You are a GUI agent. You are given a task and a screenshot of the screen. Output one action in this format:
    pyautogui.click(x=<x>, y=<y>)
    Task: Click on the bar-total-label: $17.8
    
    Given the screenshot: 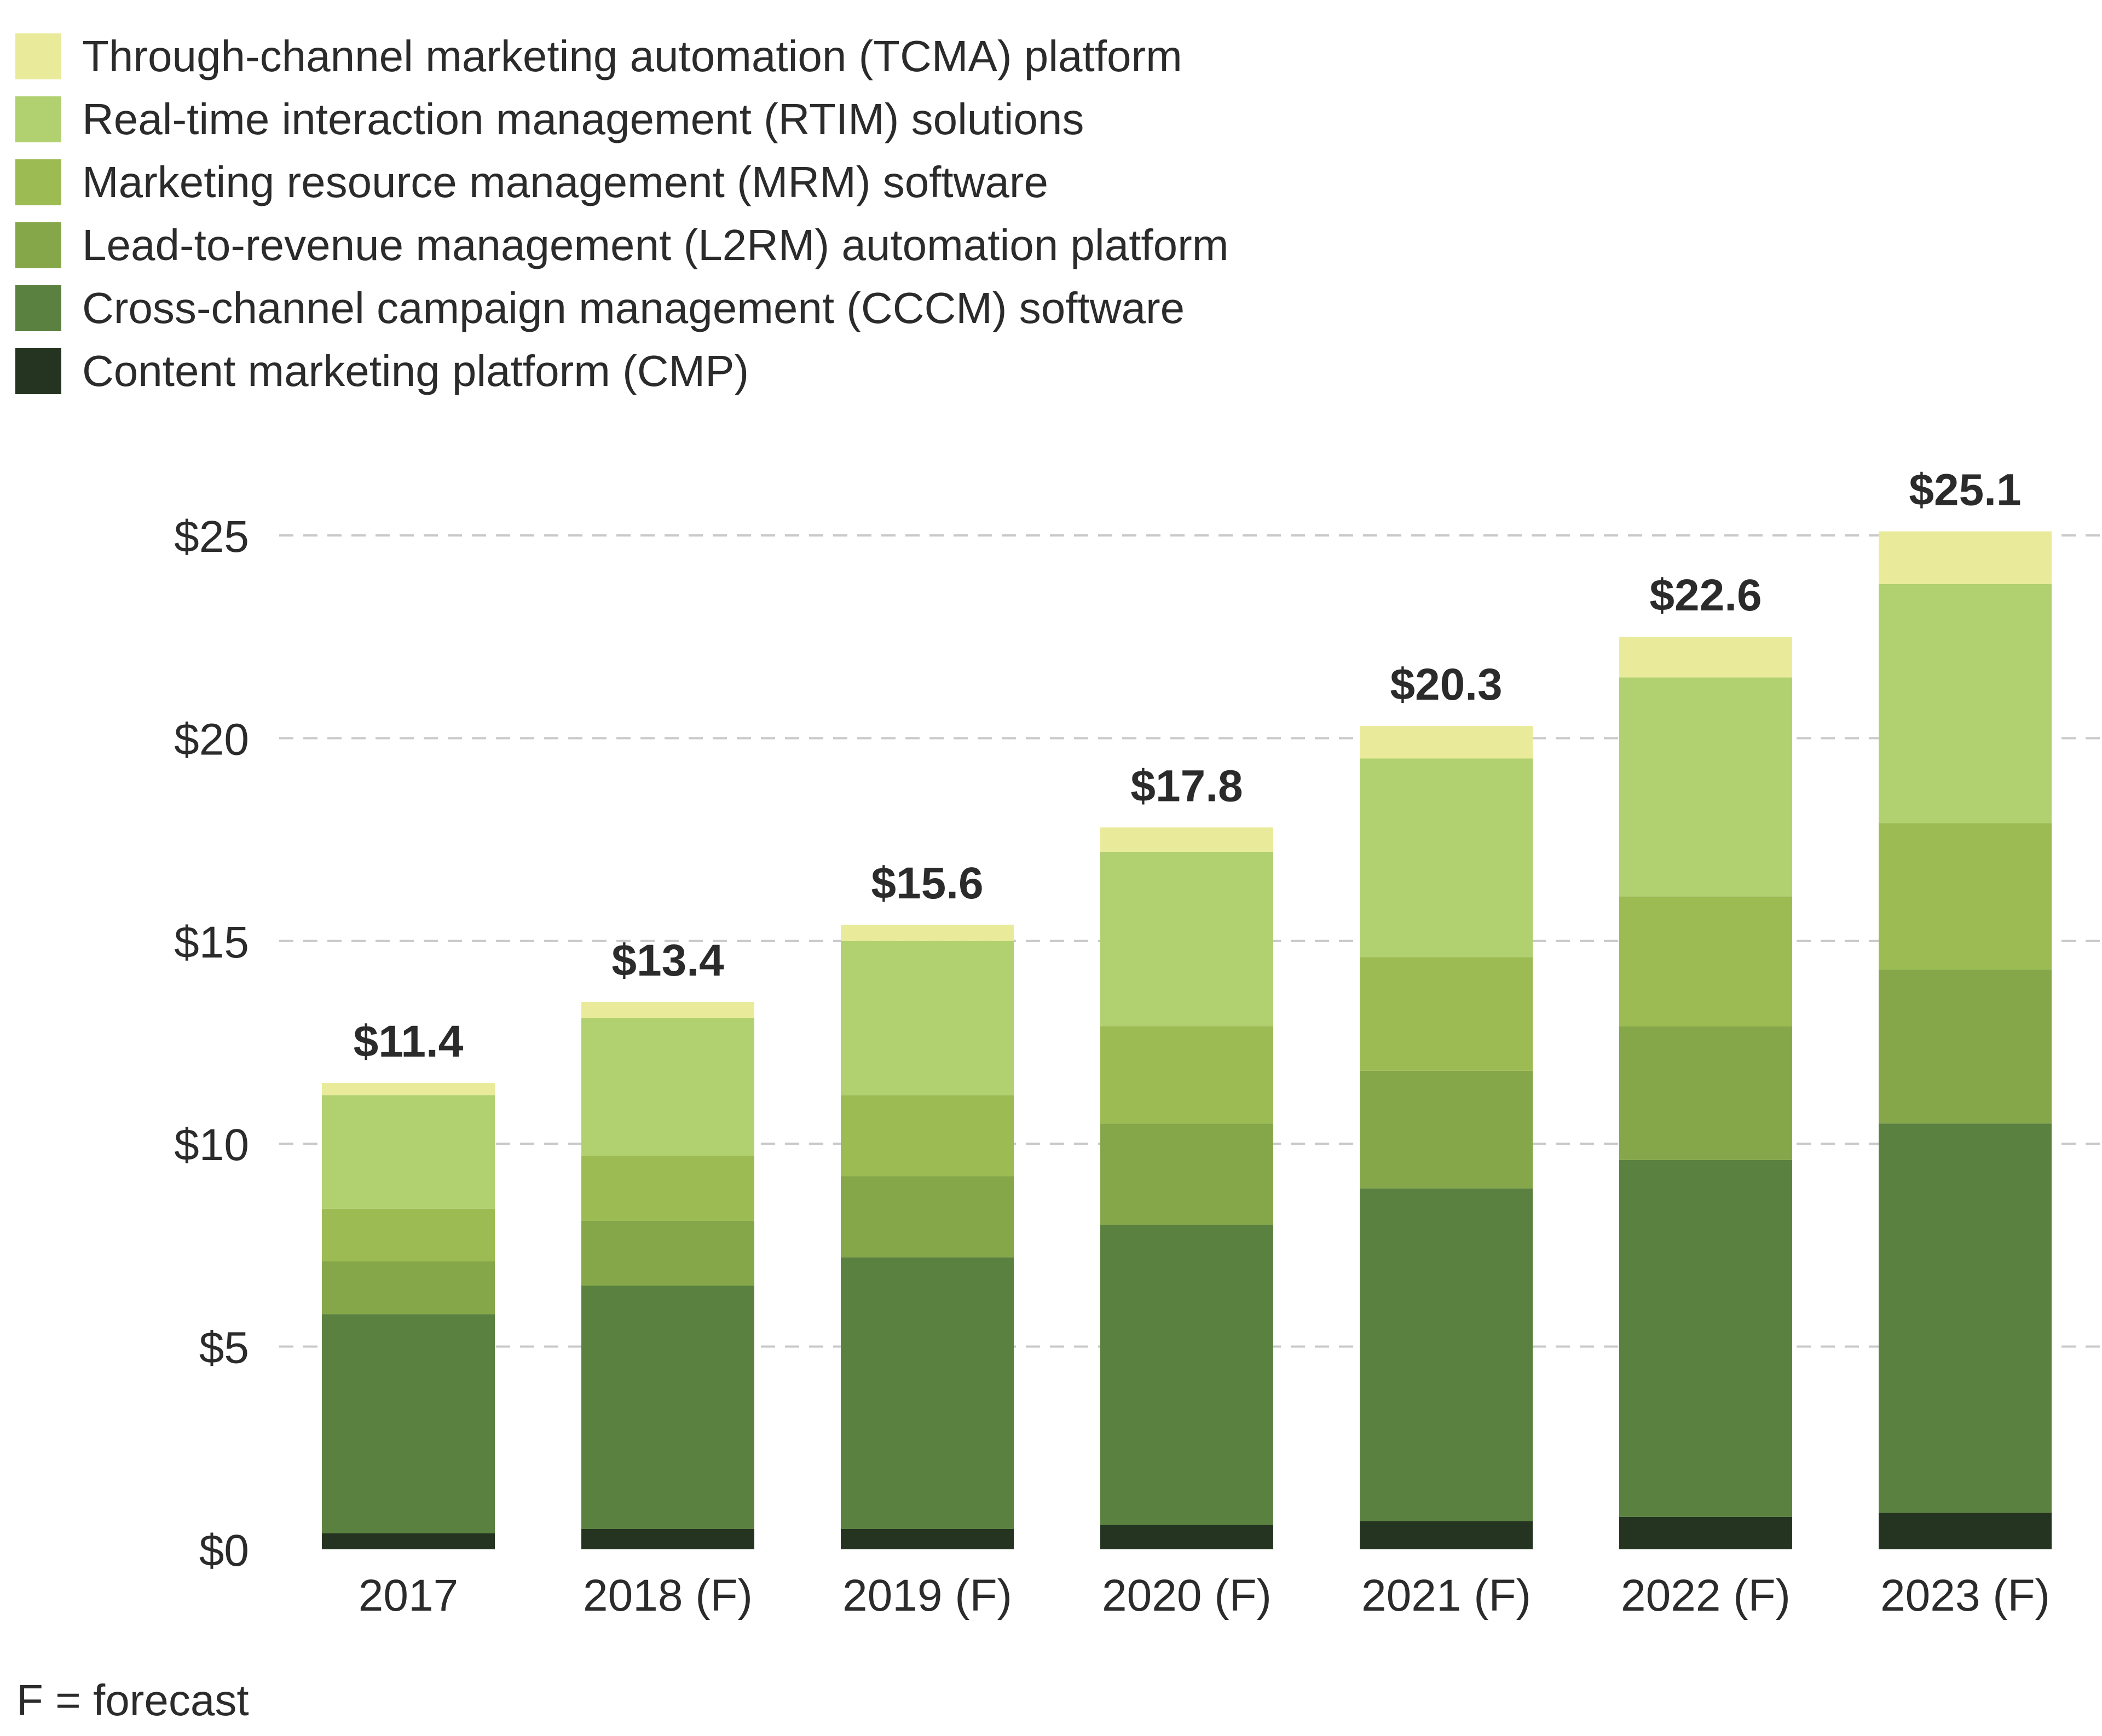 What is the action you would take?
    pyautogui.click(x=1186, y=786)
    